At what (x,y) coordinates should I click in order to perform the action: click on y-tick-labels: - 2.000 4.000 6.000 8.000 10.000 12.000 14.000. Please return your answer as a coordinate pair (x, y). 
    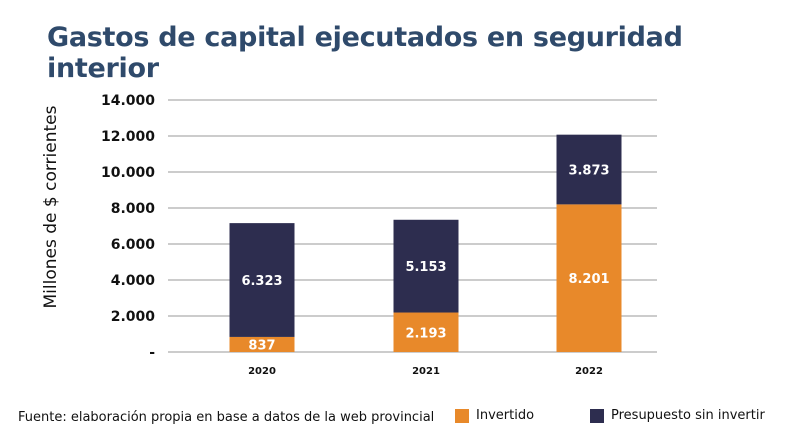
    Looking at the image, I should click on (128, 227).